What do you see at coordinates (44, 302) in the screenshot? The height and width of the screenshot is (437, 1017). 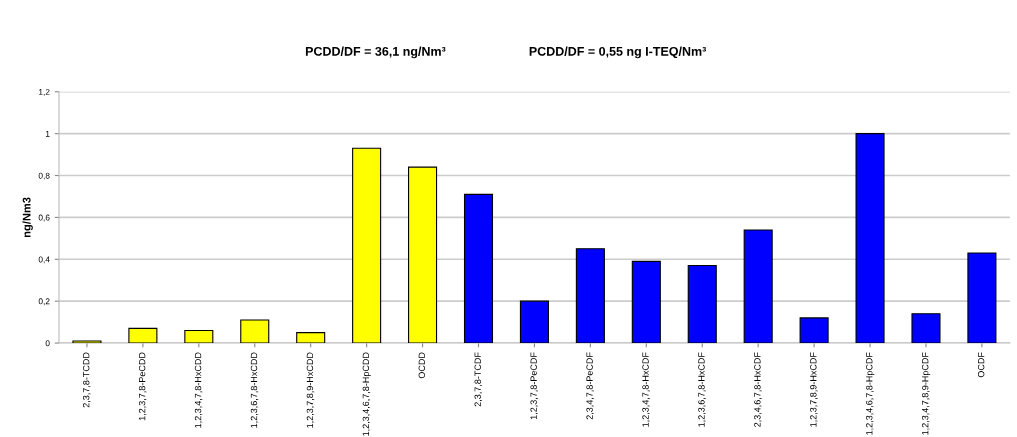 I see `y-tick-label: 0,2` at bounding box center [44, 302].